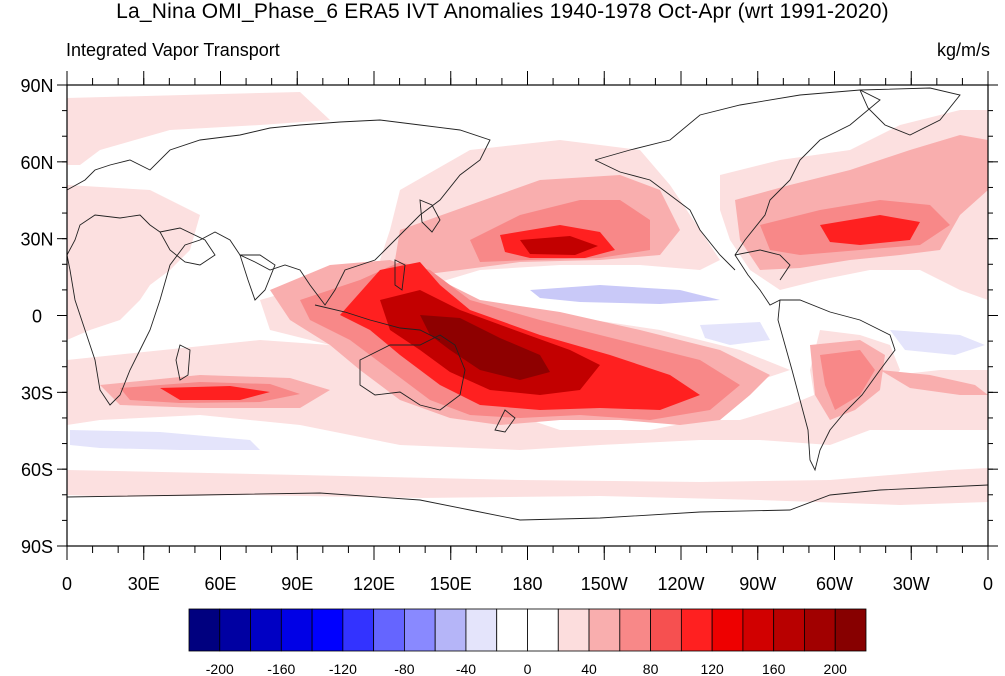 Image resolution: width=1005 pixels, height=676 pixels. I want to click on lon-tick-label: 120W, so click(680, 584).